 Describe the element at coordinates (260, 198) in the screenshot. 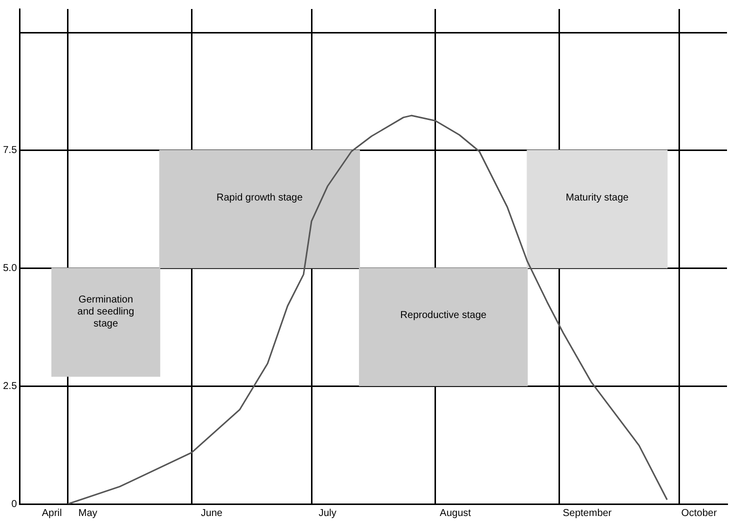

I see `series-label: Rapid growth stage` at that location.